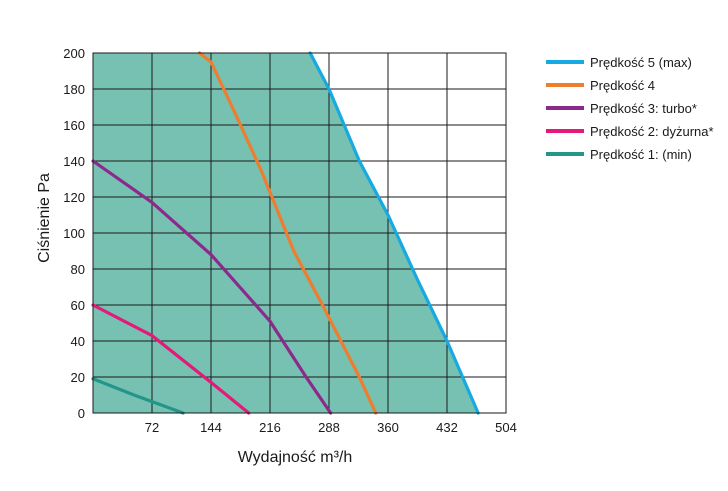 This screenshot has height=491, width=728. I want to click on y-tick-label: 0, so click(81, 413).